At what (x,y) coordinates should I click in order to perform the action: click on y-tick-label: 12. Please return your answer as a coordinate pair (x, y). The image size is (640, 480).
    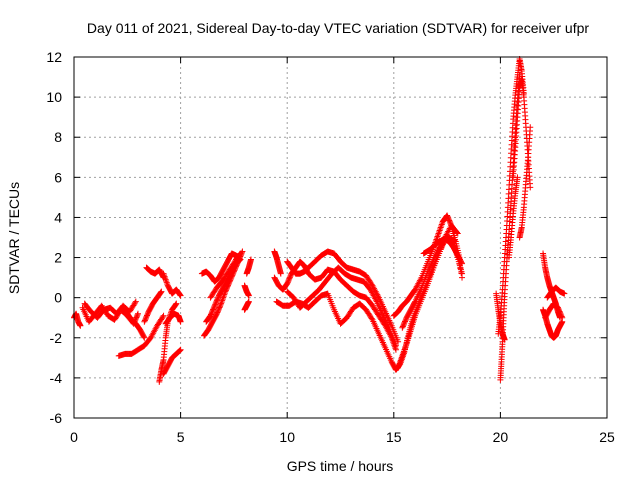
    Looking at the image, I should click on (54, 57).